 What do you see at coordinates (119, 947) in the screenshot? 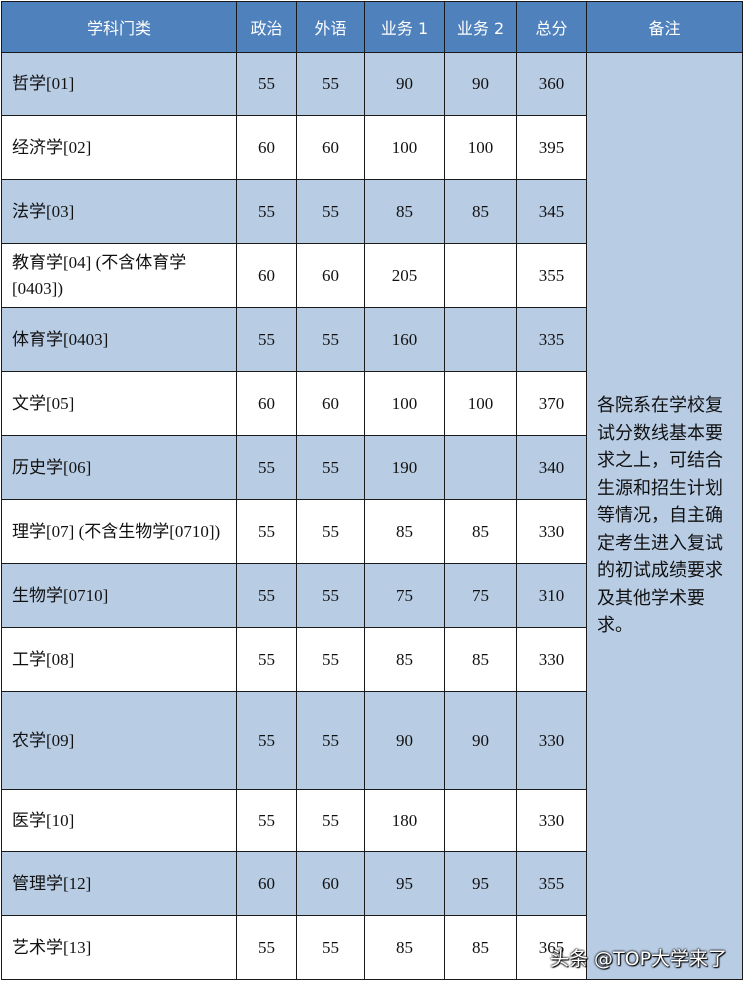
I see `cell-subject: 艺术学[13]` at bounding box center [119, 947].